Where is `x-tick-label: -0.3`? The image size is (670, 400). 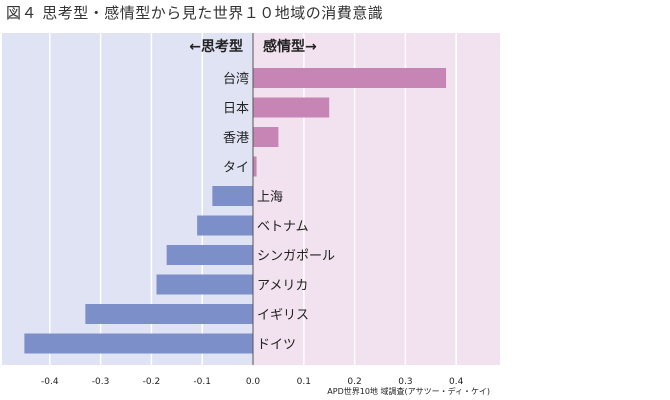 x-tick-label: -0.3 is located at coordinates (101, 382).